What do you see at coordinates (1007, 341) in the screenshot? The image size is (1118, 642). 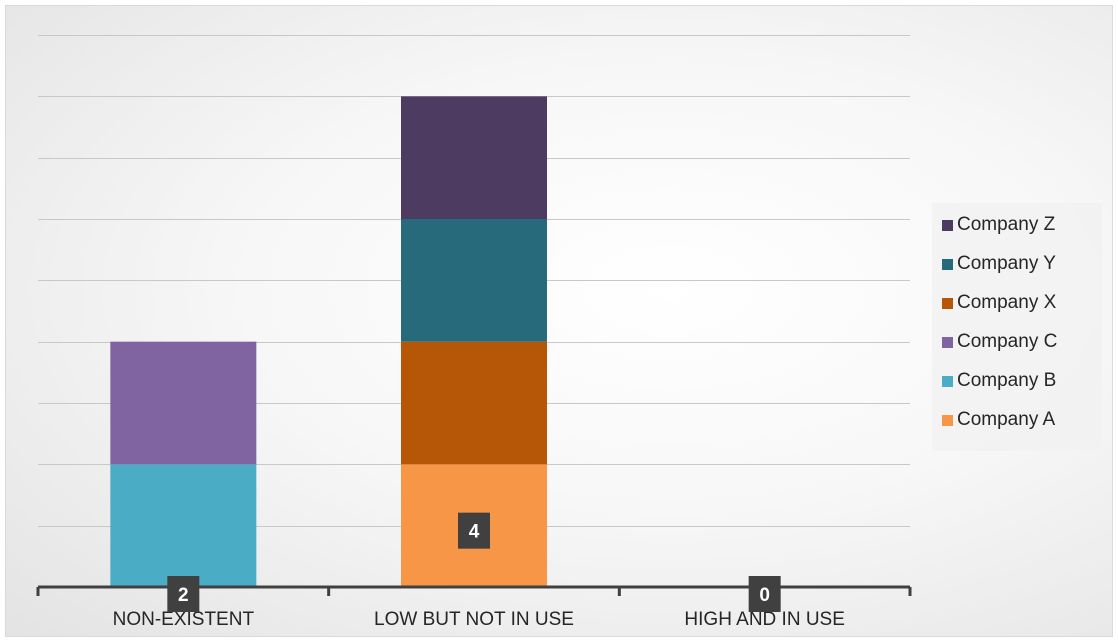 I see `legend-label: Company C` at bounding box center [1007, 341].